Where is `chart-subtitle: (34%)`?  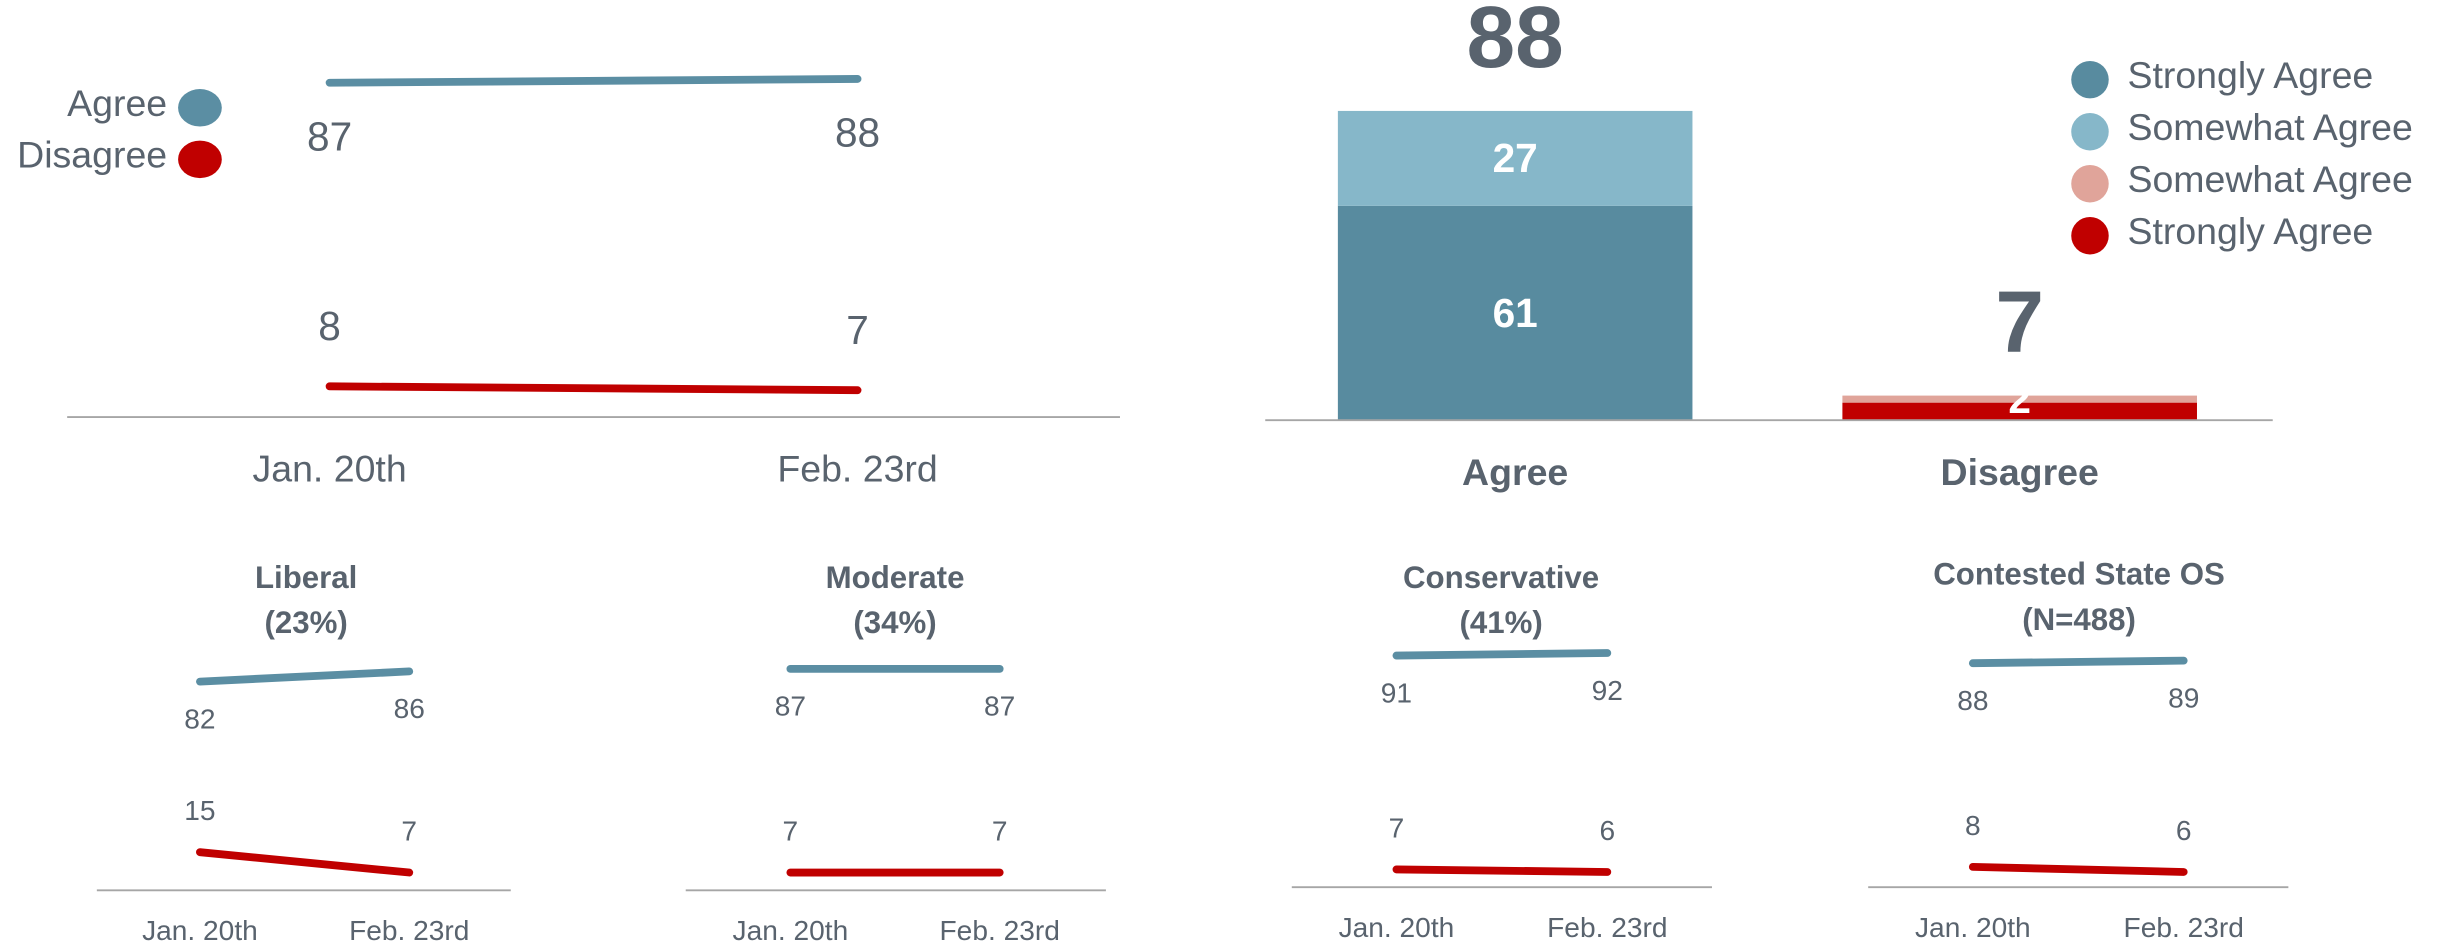 chart-subtitle: (34%) is located at coordinates (894, 622).